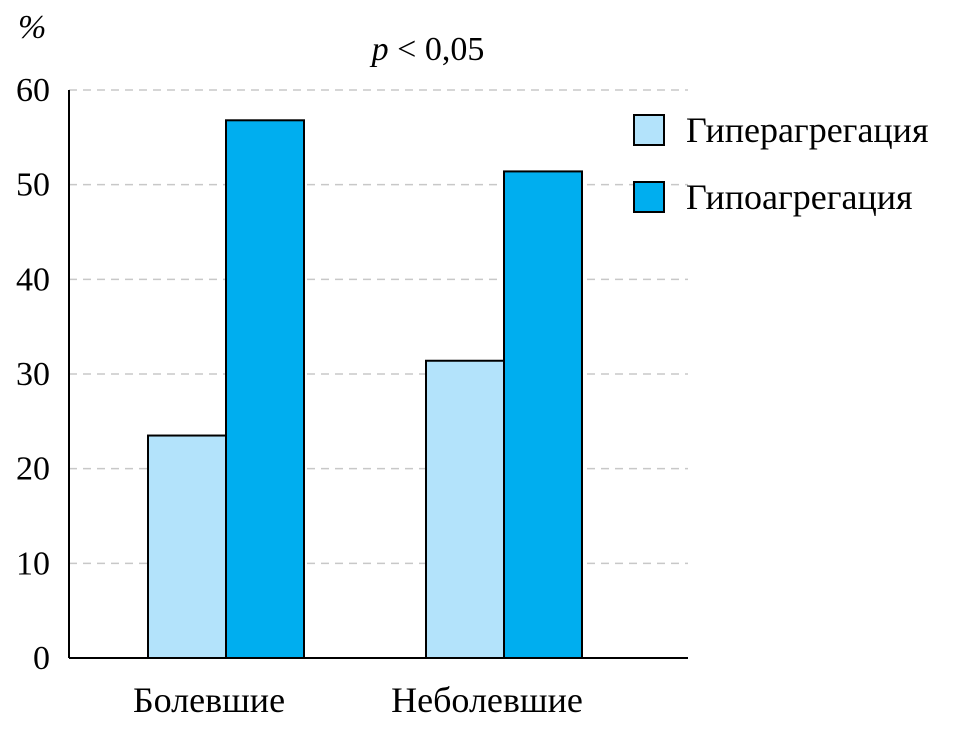 This screenshot has width=960, height=730. Describe the element at coordinates (33, 563) in the screenshot. I see `y-tick-label: 10` at that location.